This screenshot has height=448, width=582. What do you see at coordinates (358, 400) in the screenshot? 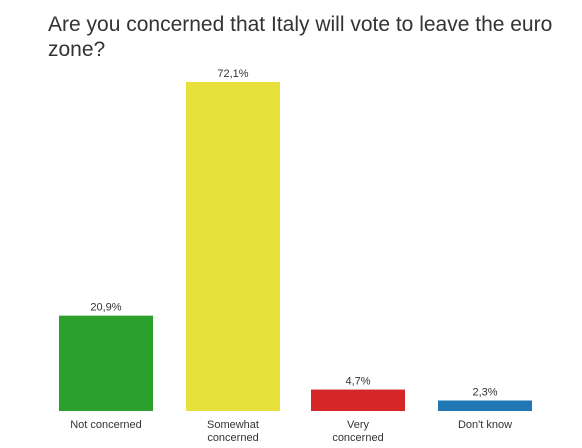
I see `bar-very-concerned` at bounding box center [358, 400].